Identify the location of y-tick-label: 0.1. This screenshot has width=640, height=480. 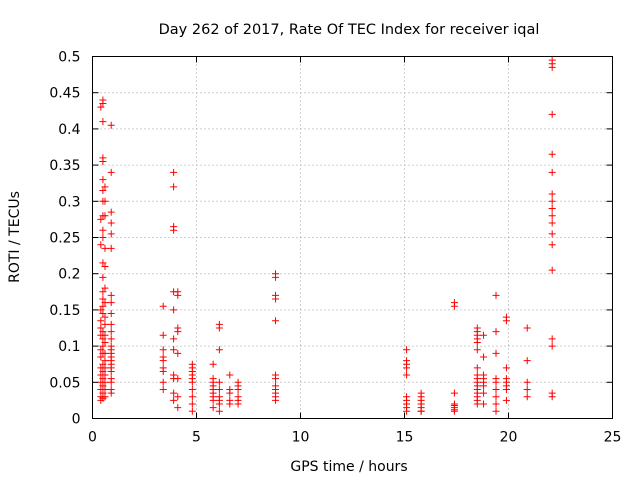
(69, 347).